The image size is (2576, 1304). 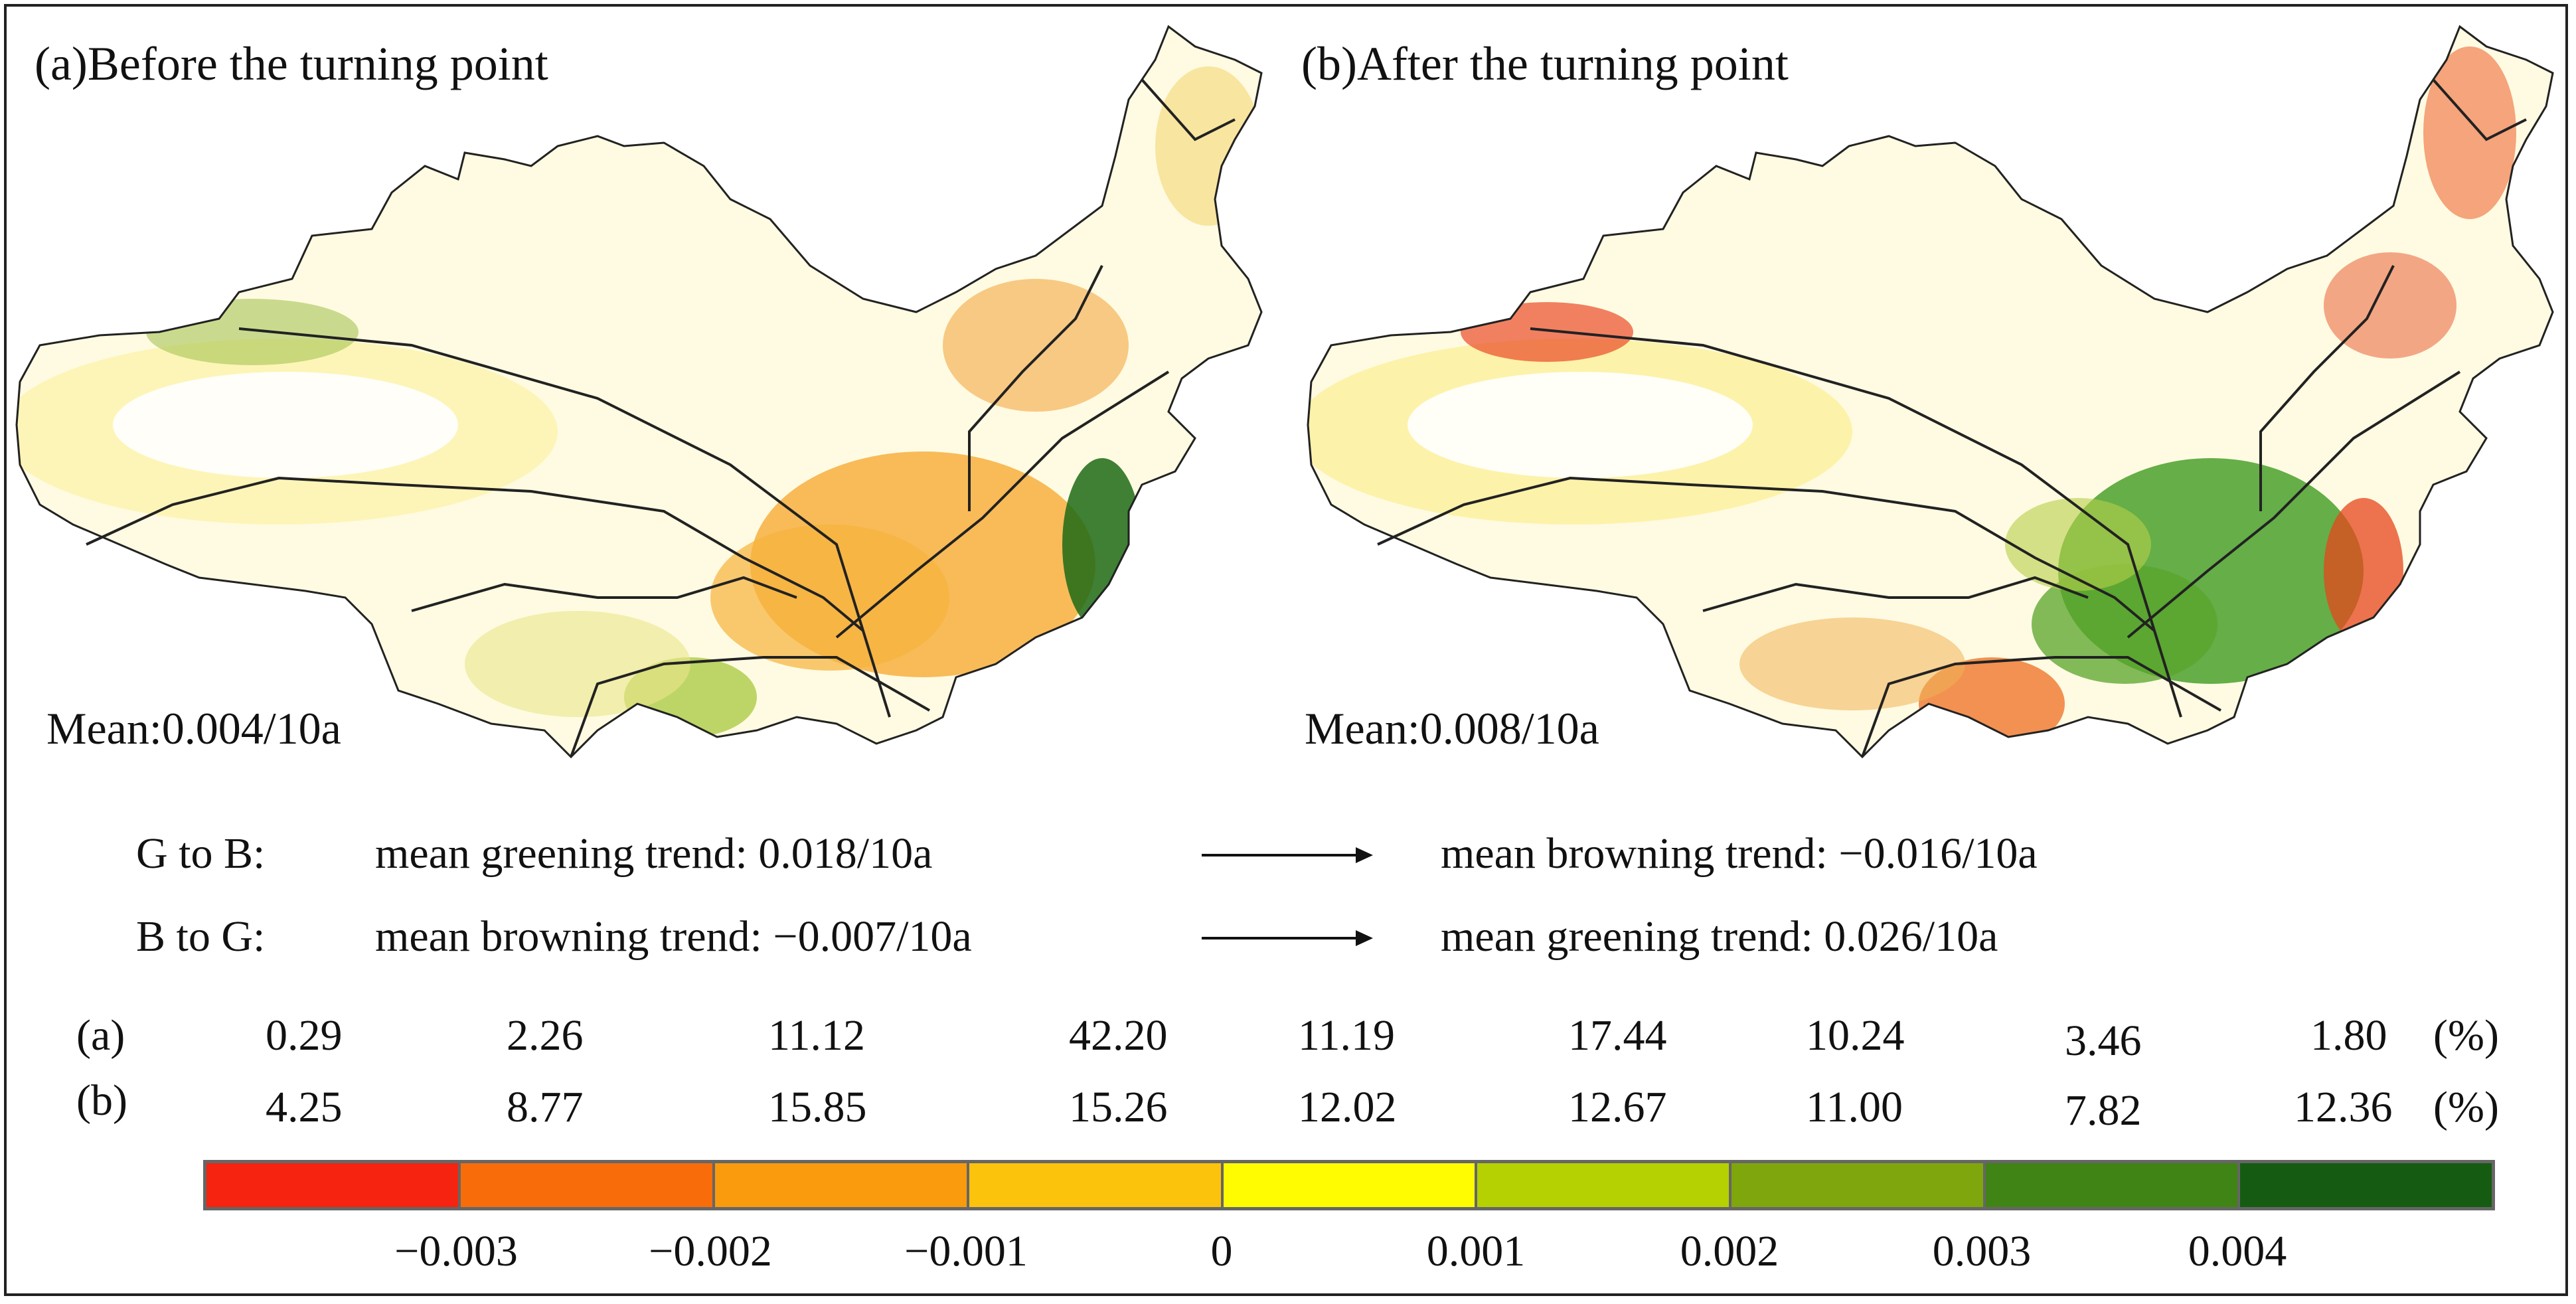 What do you see at coordinates (2348, 1035) in the screenshot?
I see `row-a-value: 1.80` at bounding box center [2348, 1035].